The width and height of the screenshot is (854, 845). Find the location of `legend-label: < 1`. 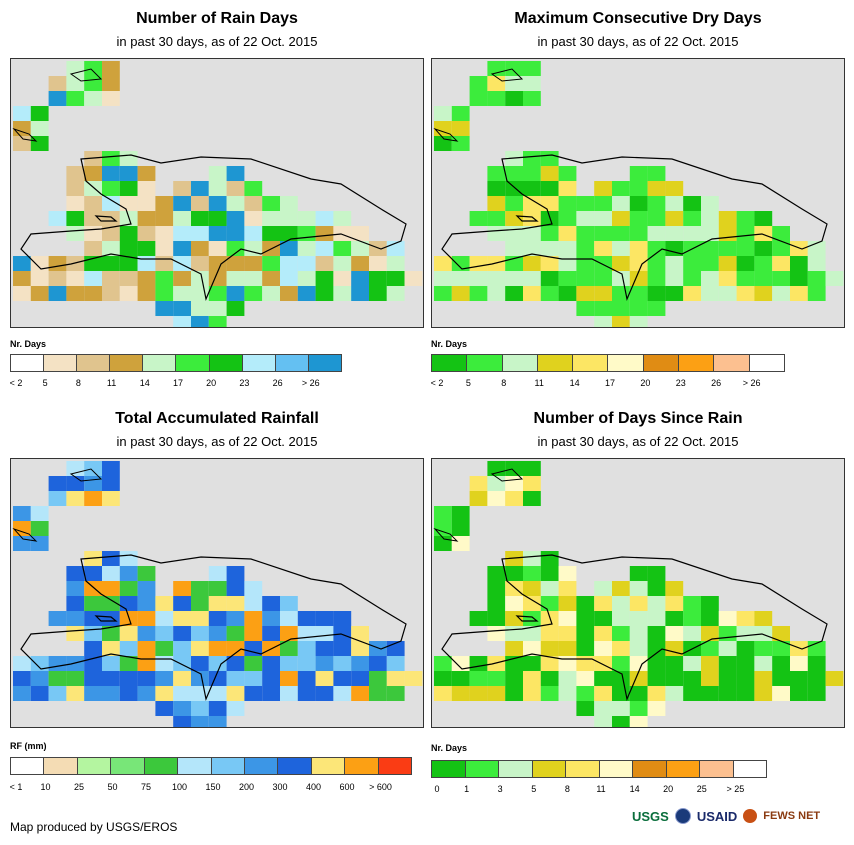

legend-label: < 1 is located at coordinates (16, 787).